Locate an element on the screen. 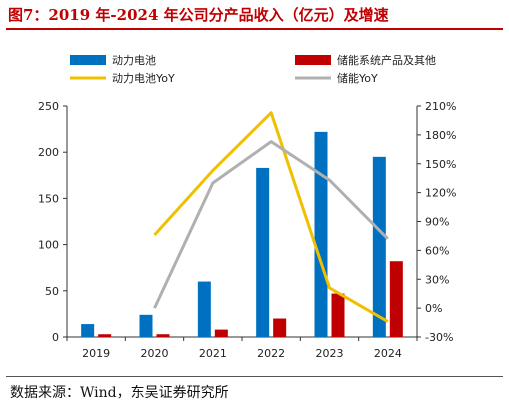  title-divider is located at coordinates (254, 29).